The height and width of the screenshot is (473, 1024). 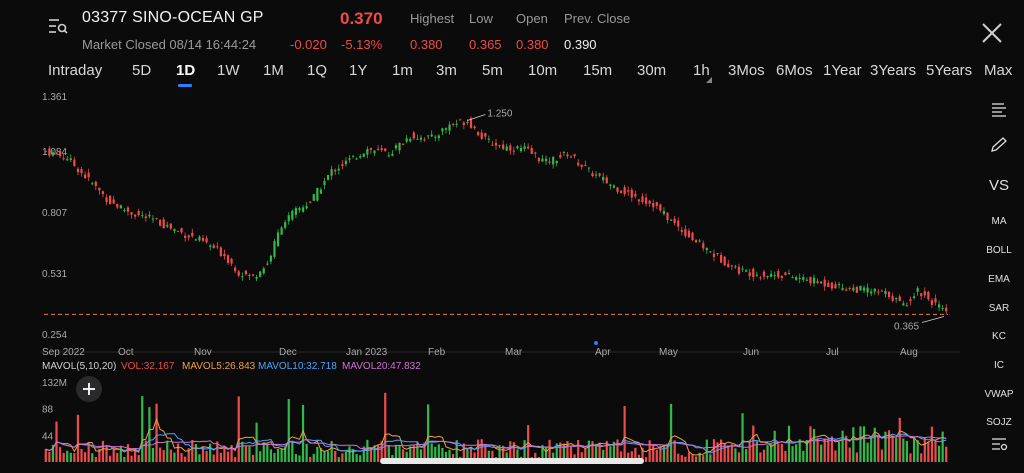 I want to click on list-search-icon, so click(x=58, y=26).